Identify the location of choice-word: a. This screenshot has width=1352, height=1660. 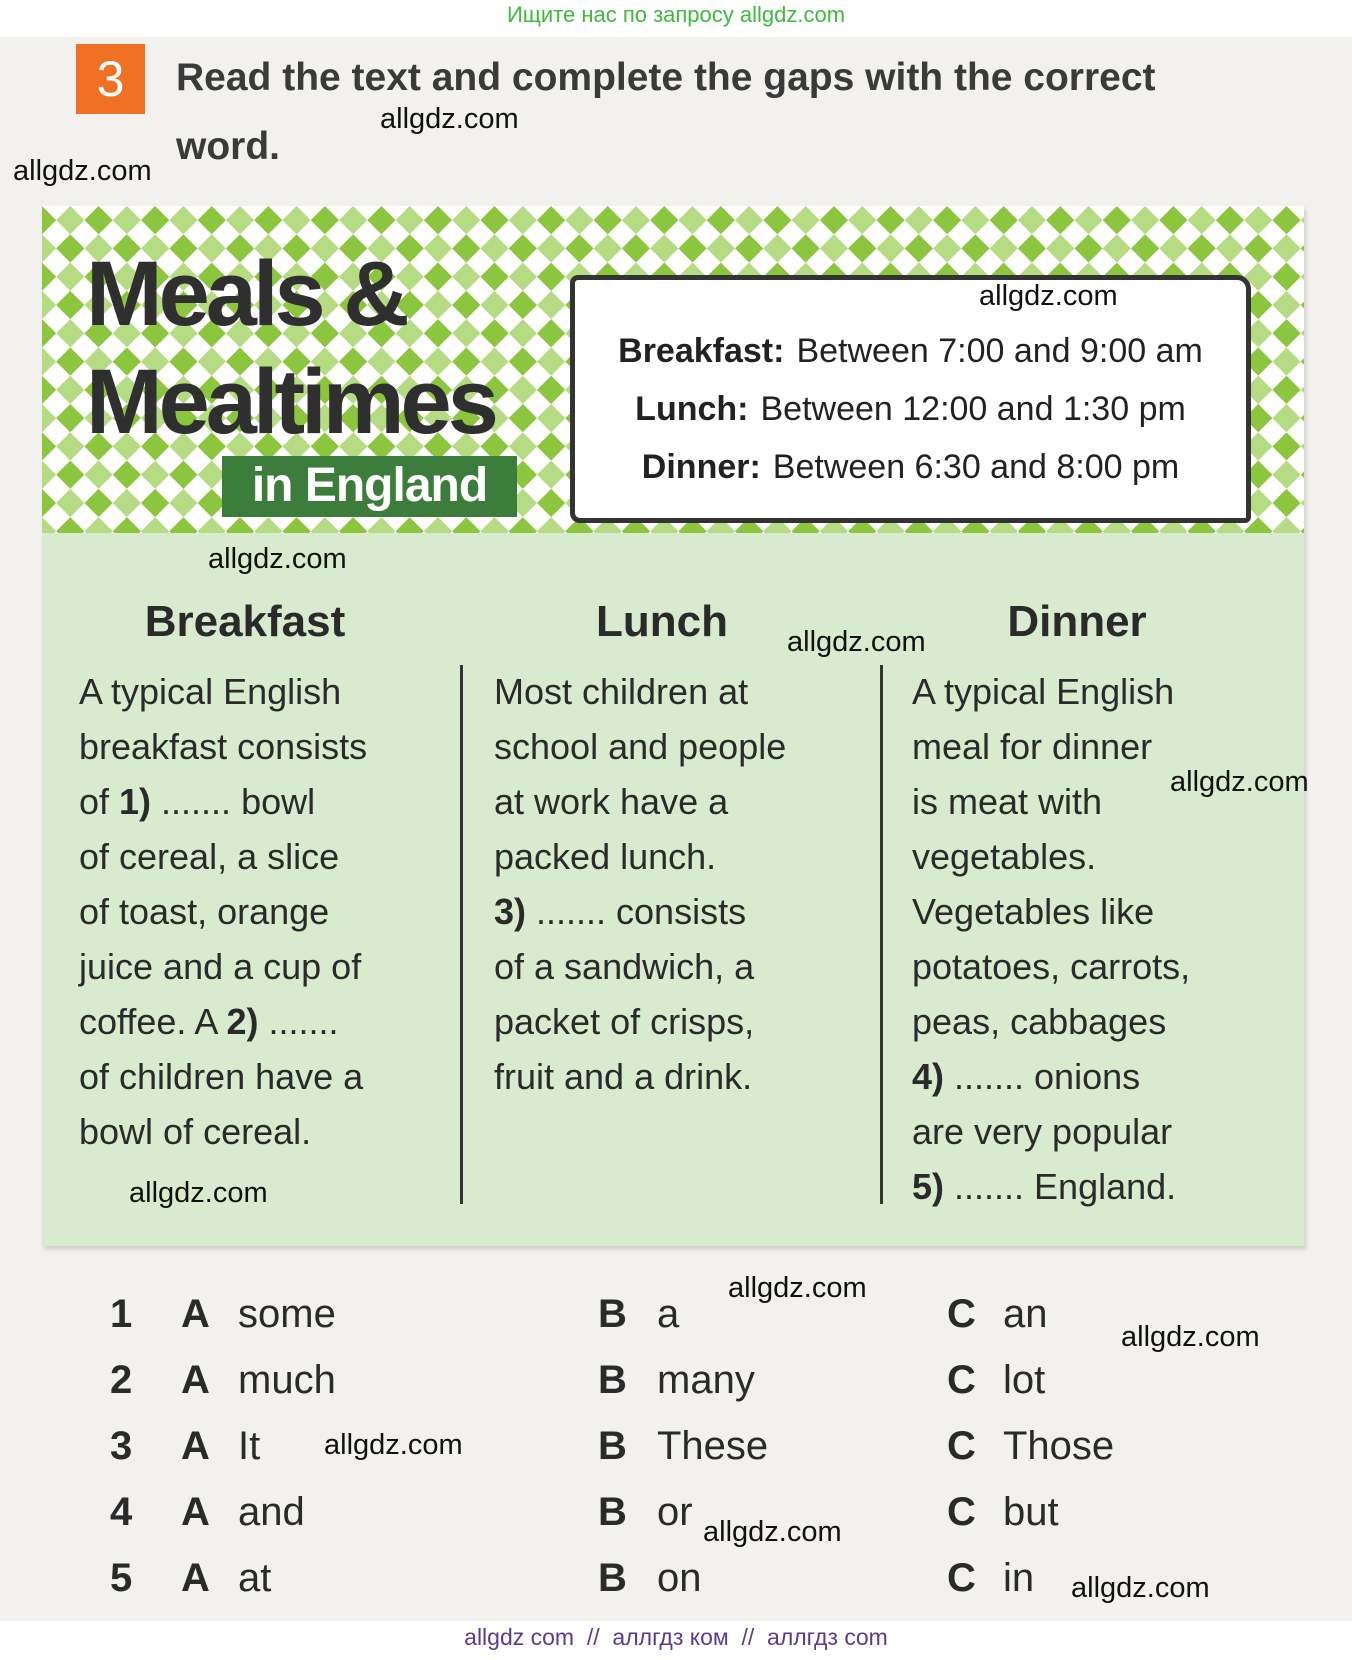
(668, 1314).